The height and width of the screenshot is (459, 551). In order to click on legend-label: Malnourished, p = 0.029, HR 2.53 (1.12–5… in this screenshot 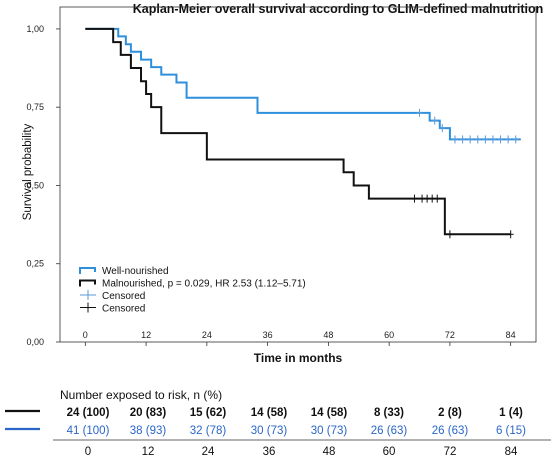, I will do `click(204, 284)`.